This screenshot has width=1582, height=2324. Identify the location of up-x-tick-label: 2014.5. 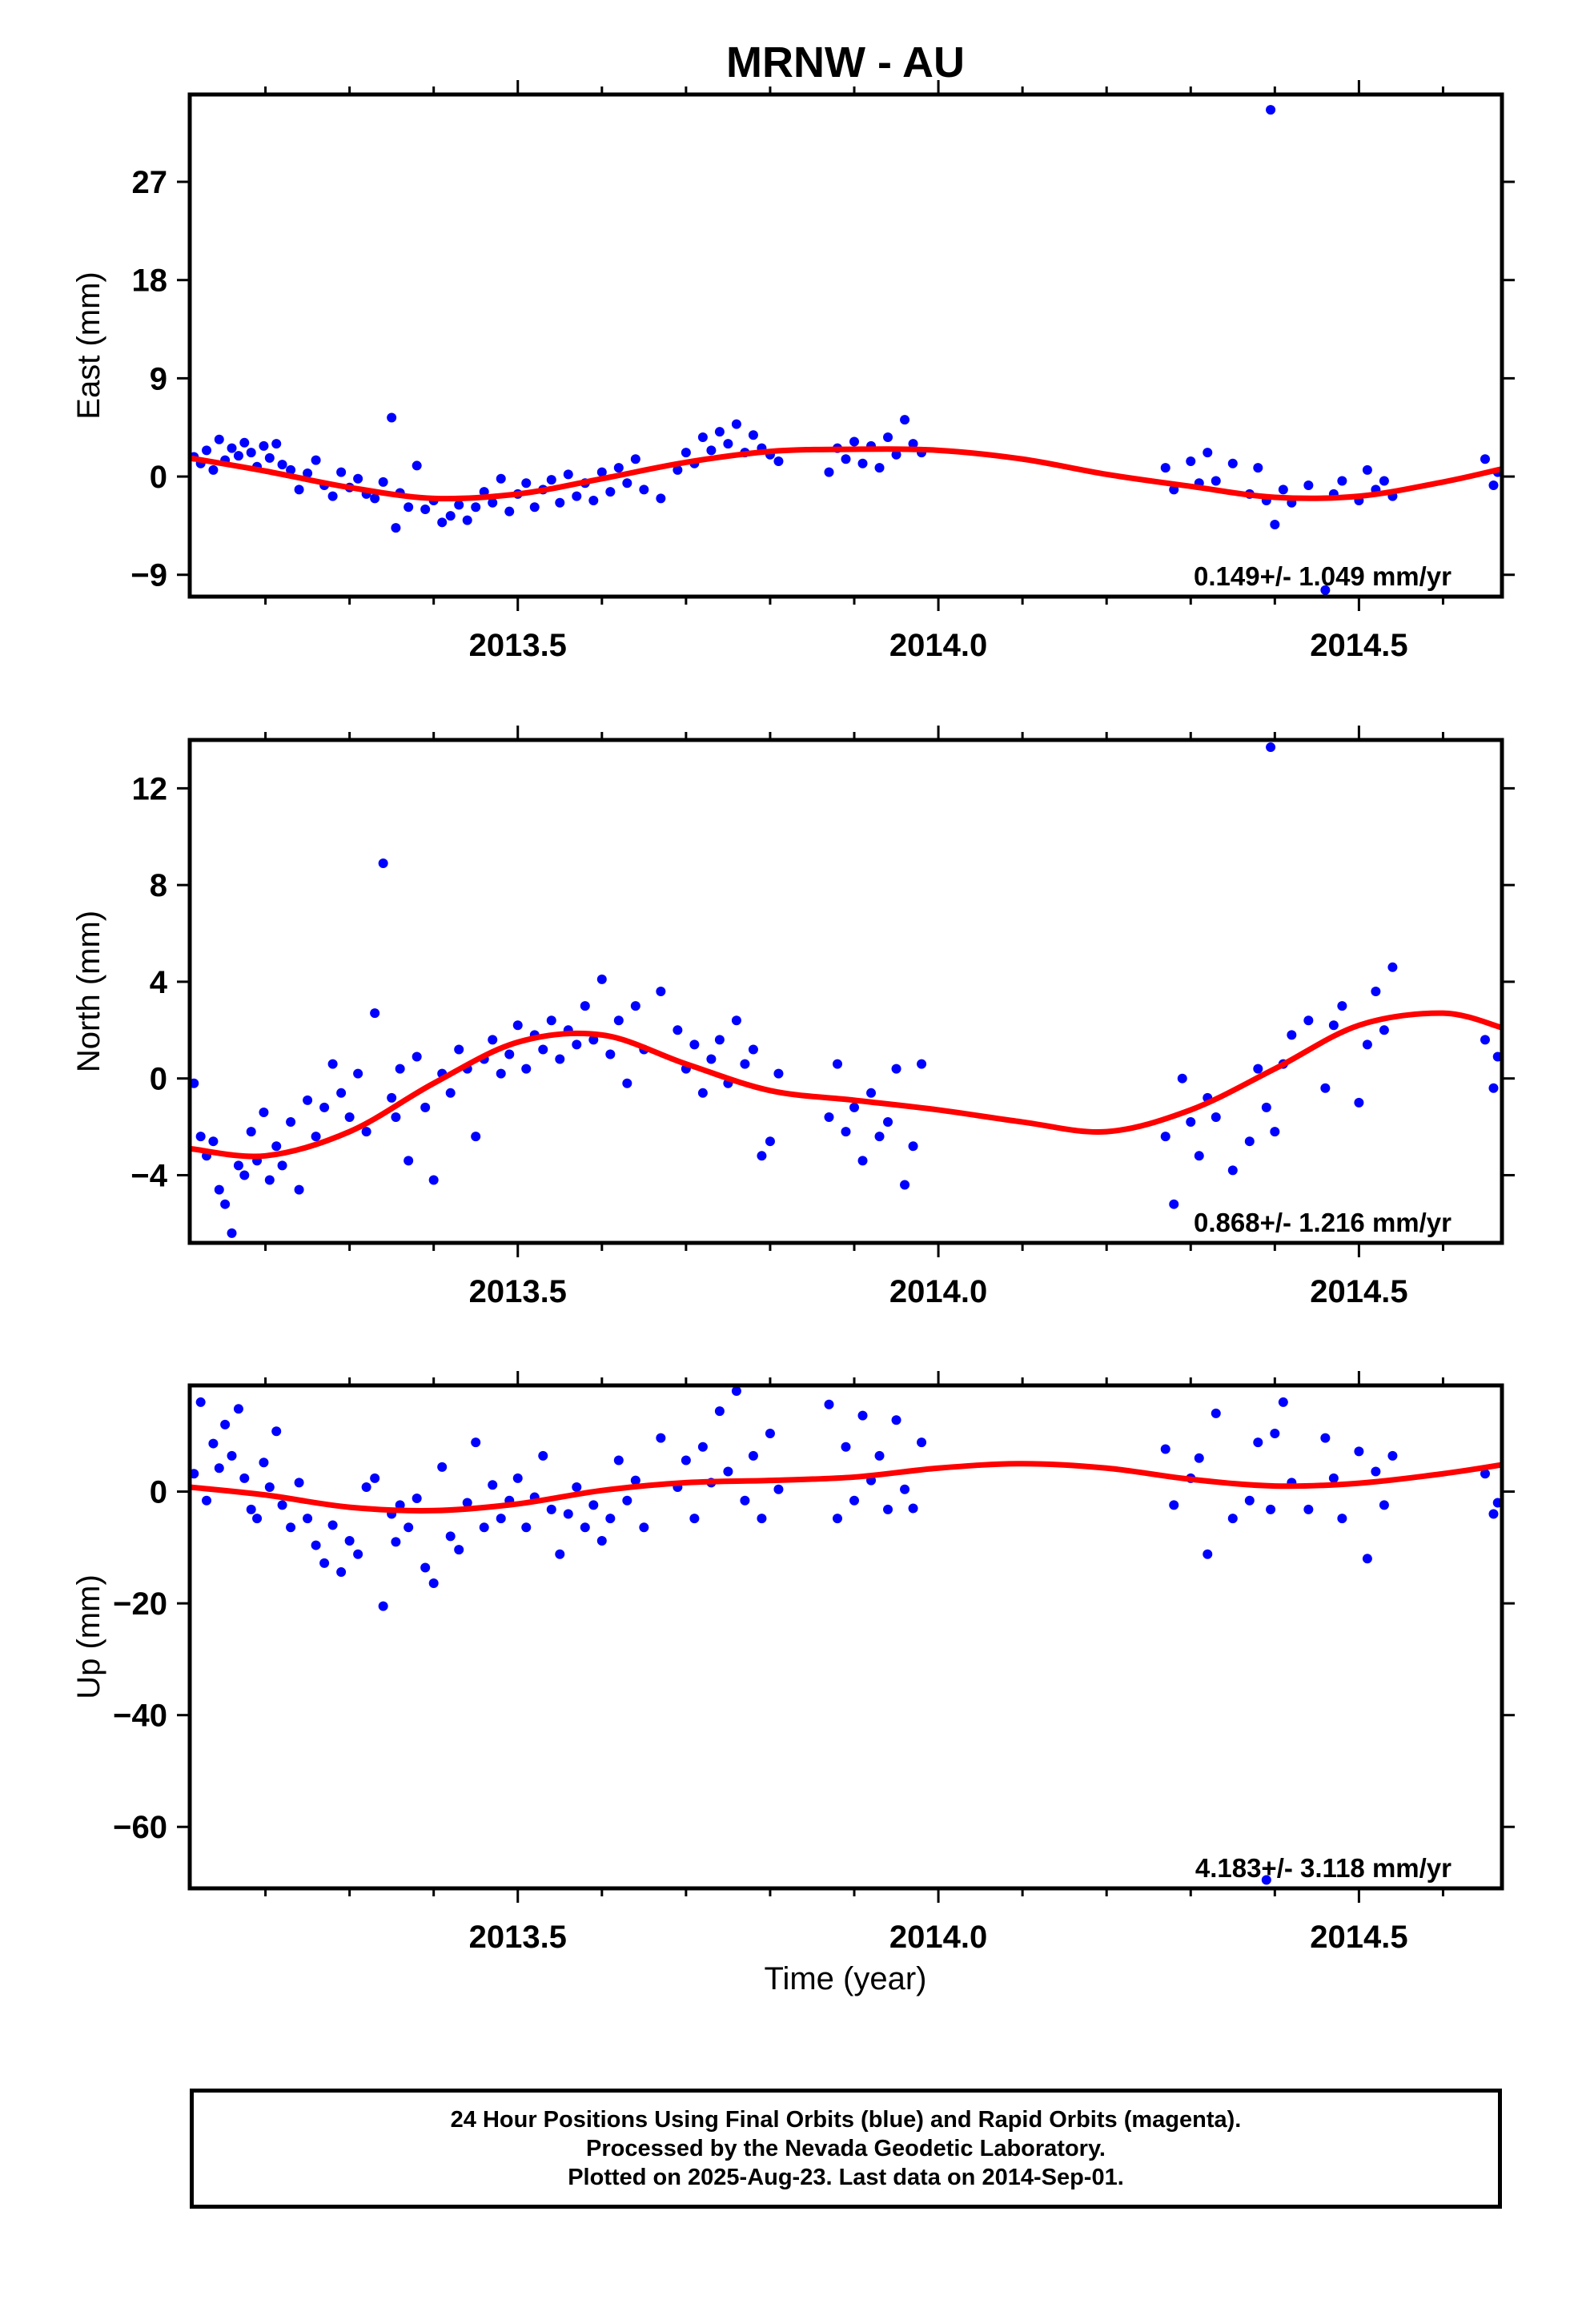
(1358, 1938).